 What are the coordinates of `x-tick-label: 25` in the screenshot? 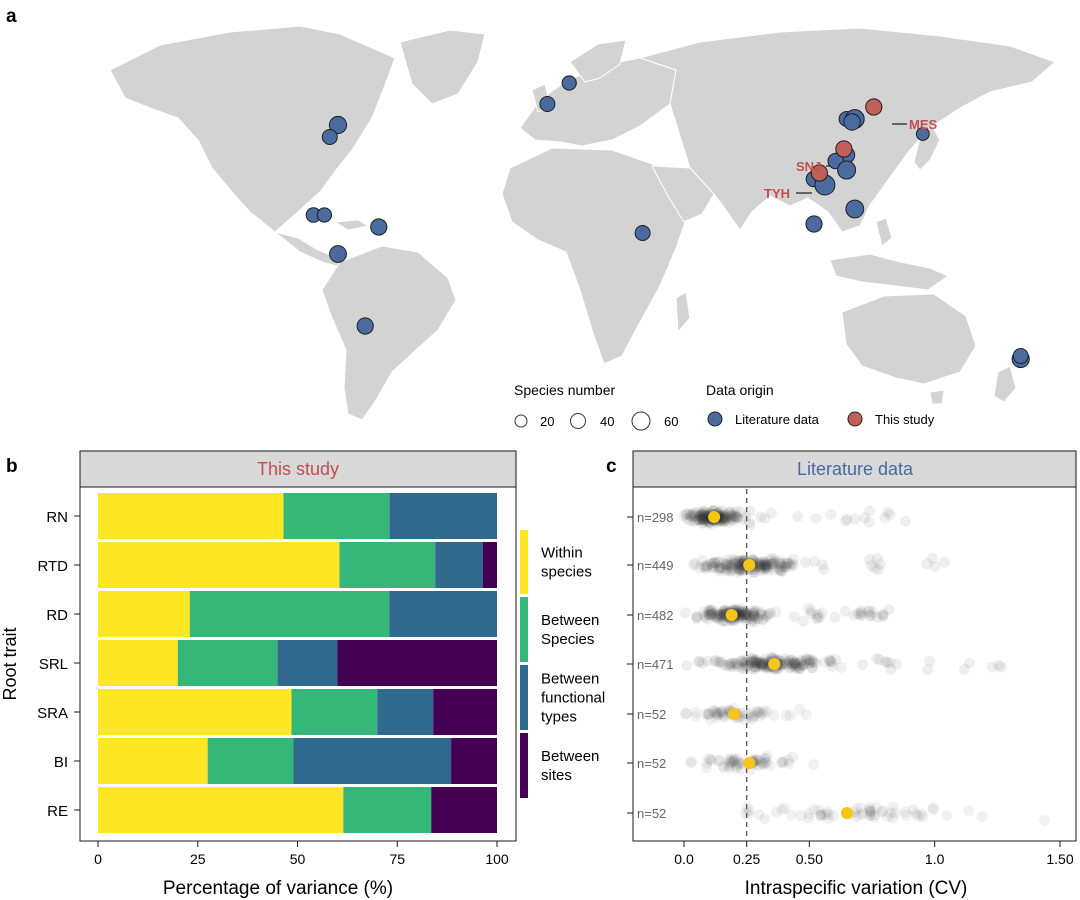 It's located at (198, 859).